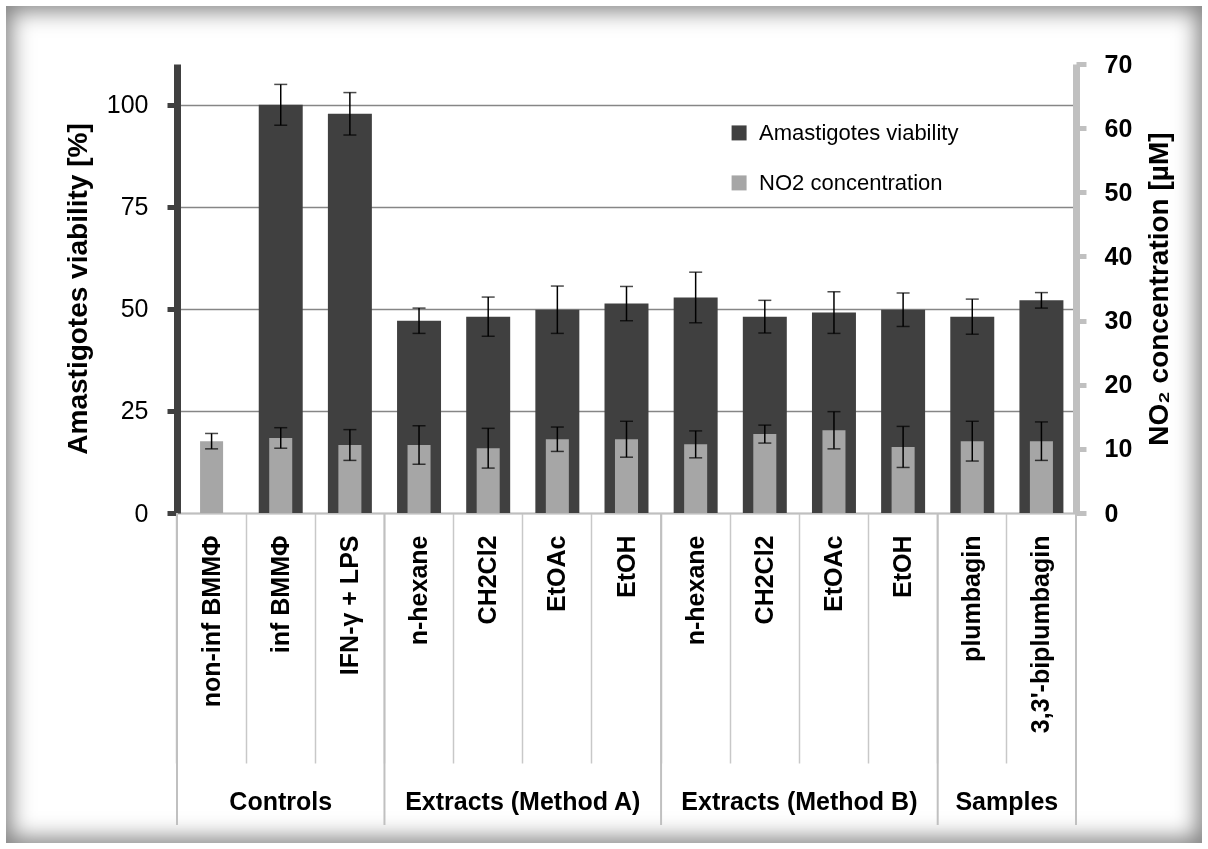  What do you see at coordinates (281, 801) in the screenshot?
I see `text: Controls` at bounding box center [281, 801].